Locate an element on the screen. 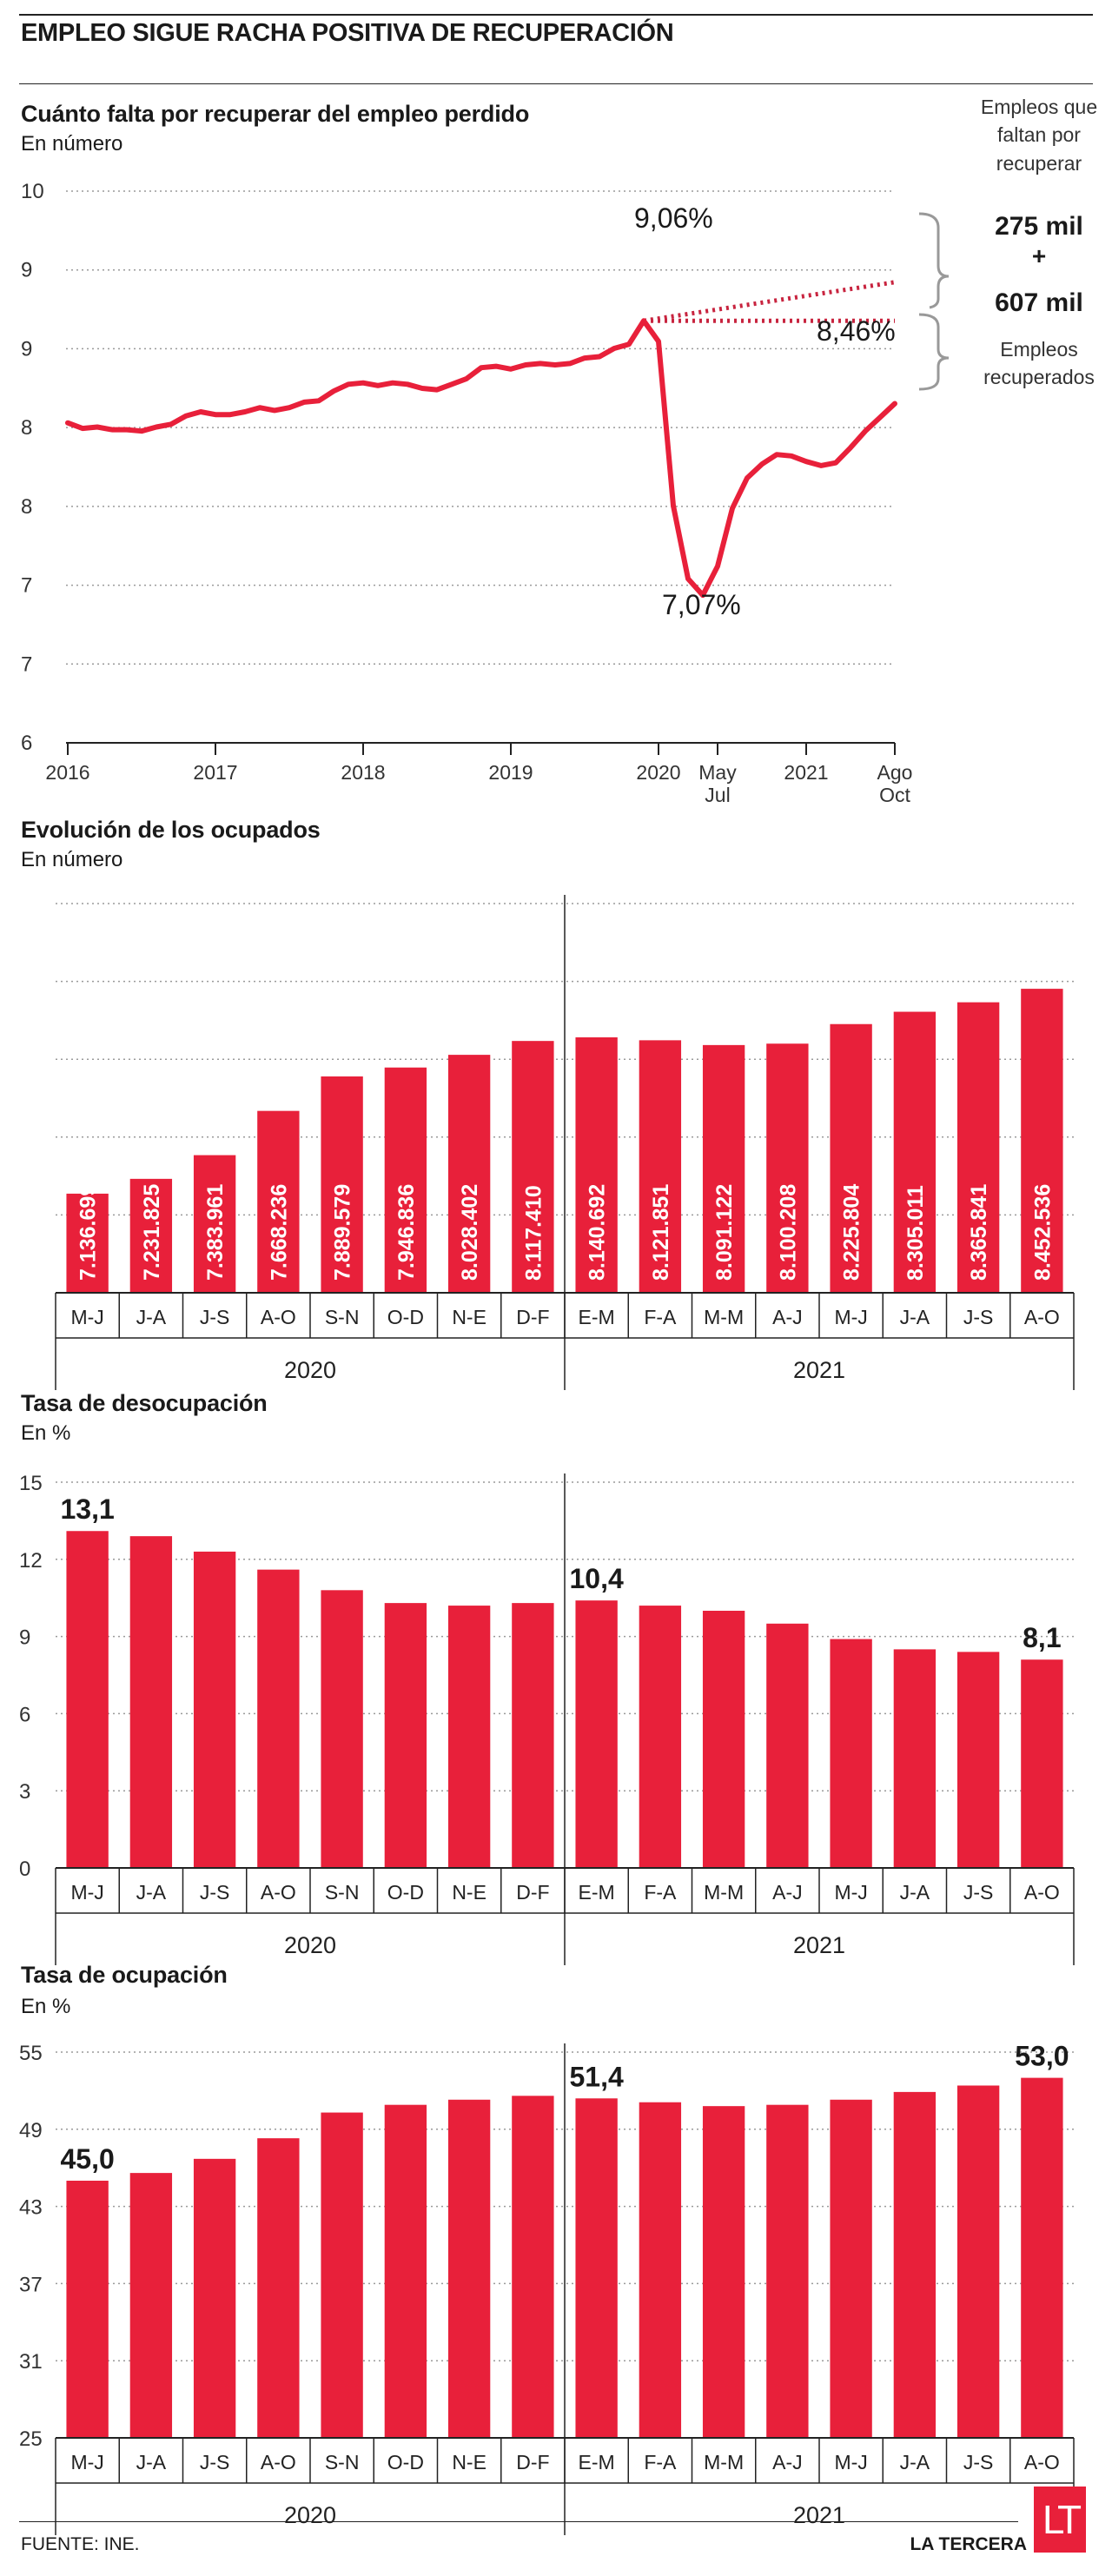 This screenshot has height=2576, width=1112. employed-chart-unit: En número is located at coordinates (72, 859).